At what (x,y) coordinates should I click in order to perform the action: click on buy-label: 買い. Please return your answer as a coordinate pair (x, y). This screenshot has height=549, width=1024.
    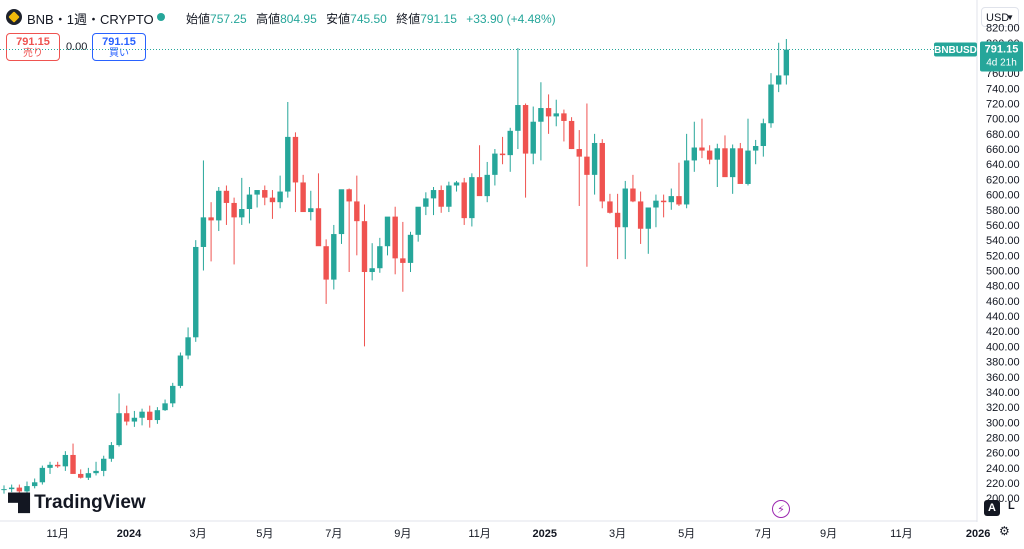
    Looking at the image, I should click on (119, 53).